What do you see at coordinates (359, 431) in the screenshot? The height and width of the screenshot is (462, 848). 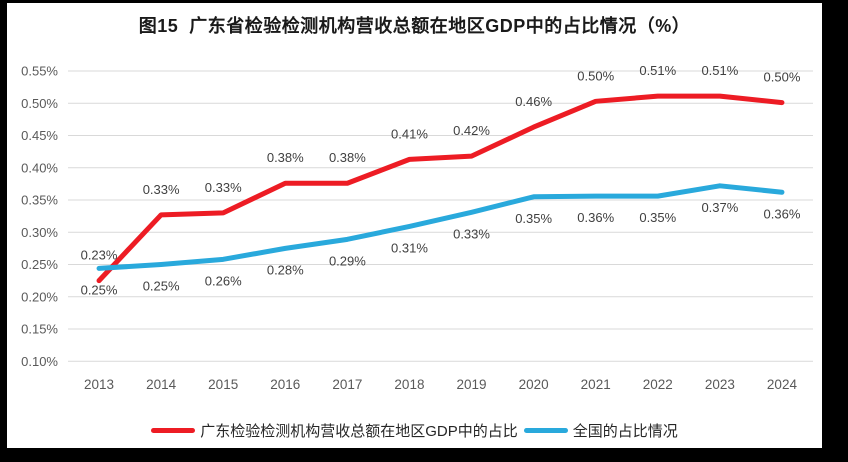 I see `legend-label-guangdong: 广东检验检测机构营收总额在地区GDP中的占比` at bounding box center [359, 431].